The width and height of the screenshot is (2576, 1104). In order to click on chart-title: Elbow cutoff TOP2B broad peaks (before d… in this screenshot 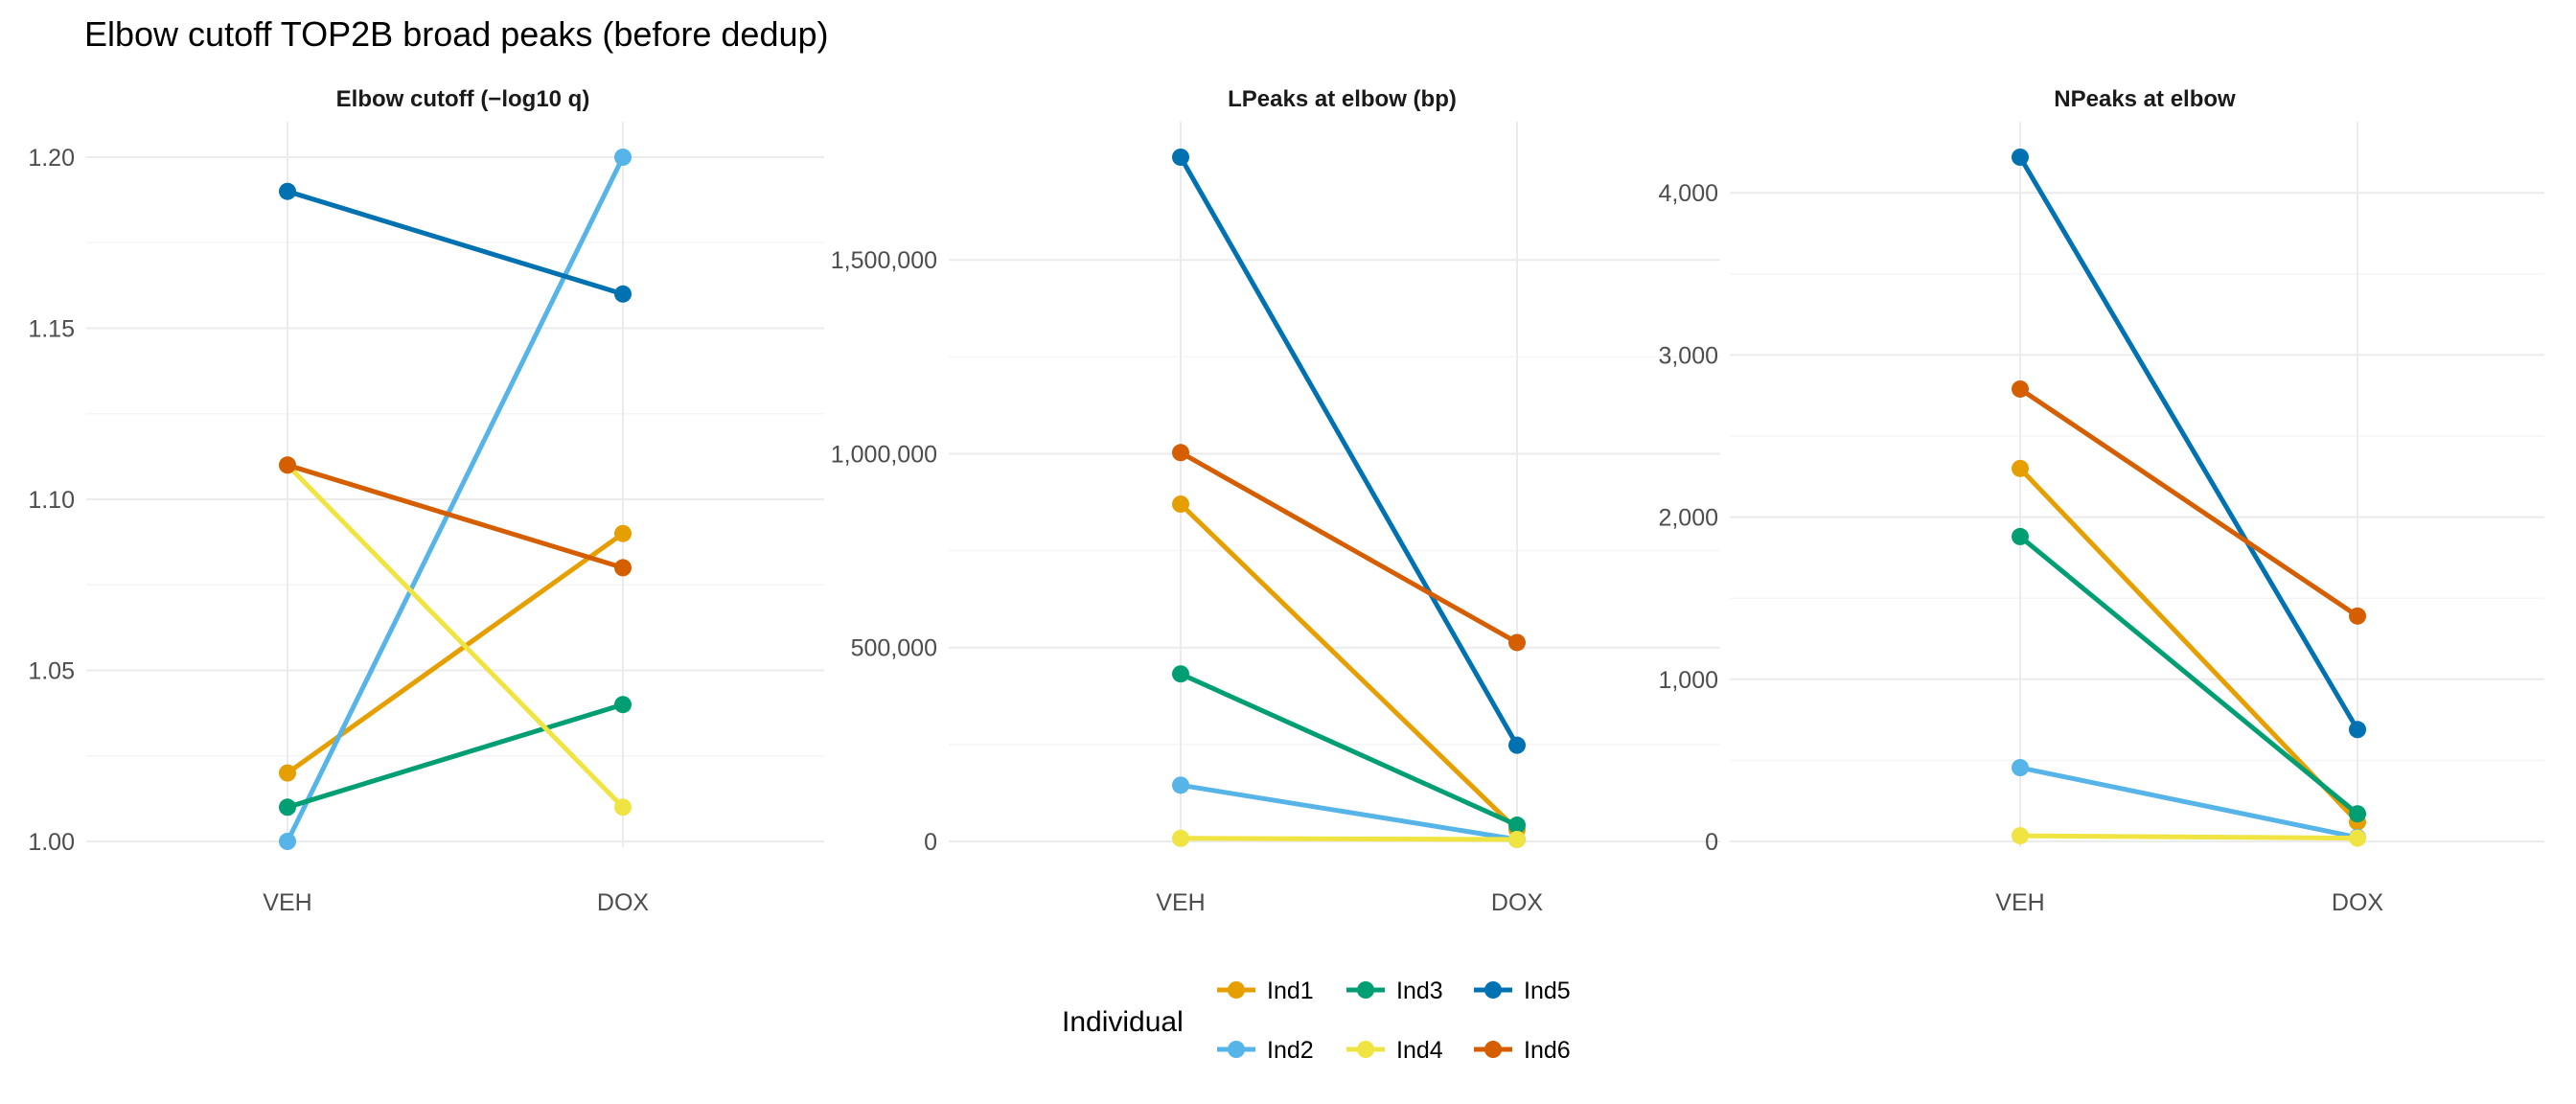, I will do `click(456, 34)`.